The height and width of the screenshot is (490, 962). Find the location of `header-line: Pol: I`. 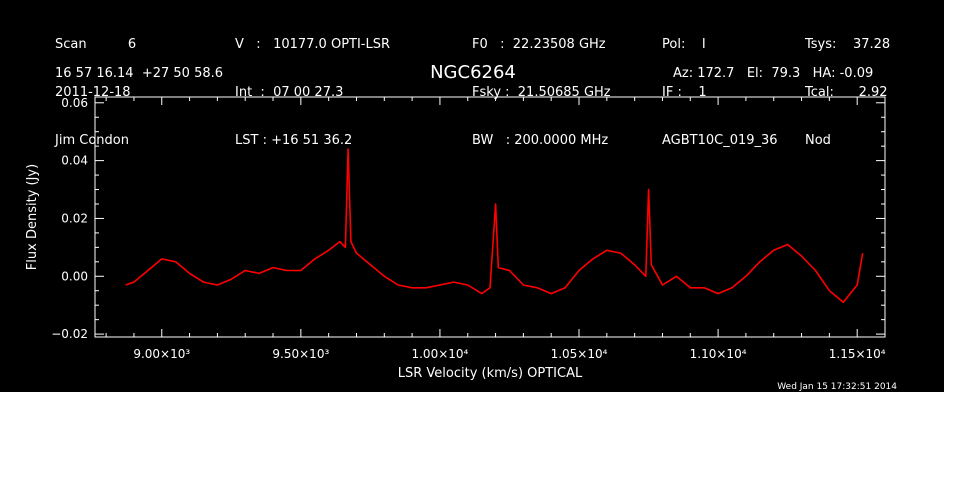

header-line: Pol: I is located at coordinates (684, 44).